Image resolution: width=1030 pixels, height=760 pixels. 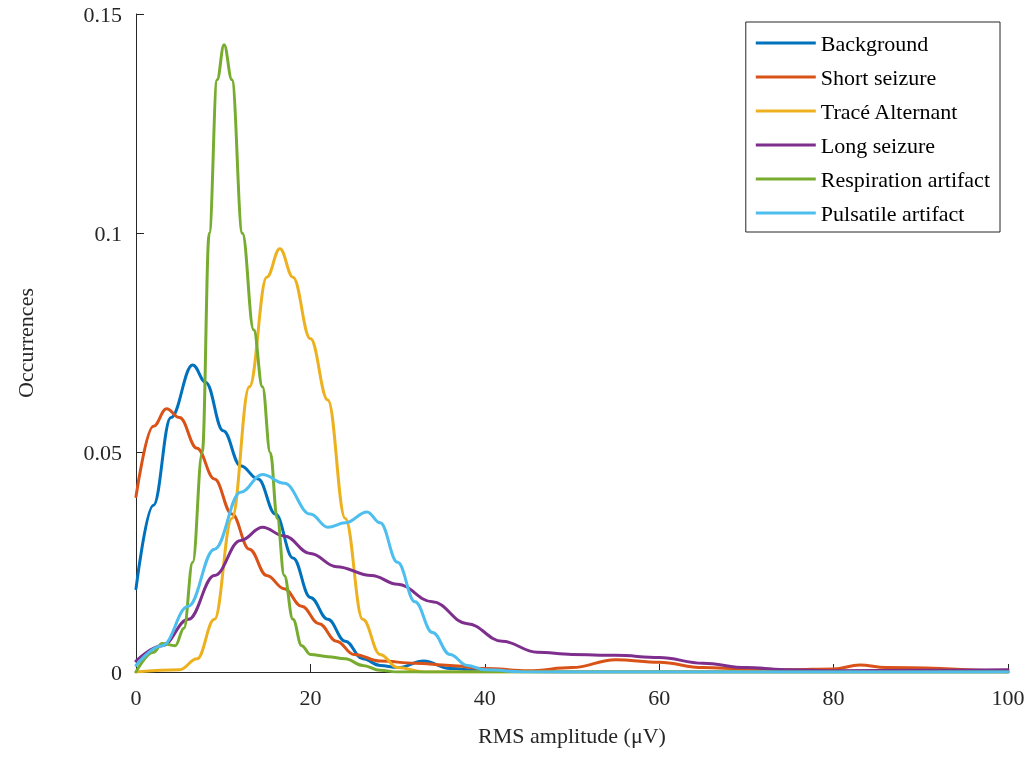 What do you see at coordinates (572, 735) in the screenshot?
I see `x-axis-title: RMS amplitude (μV)` at bounding box center [572, 735].